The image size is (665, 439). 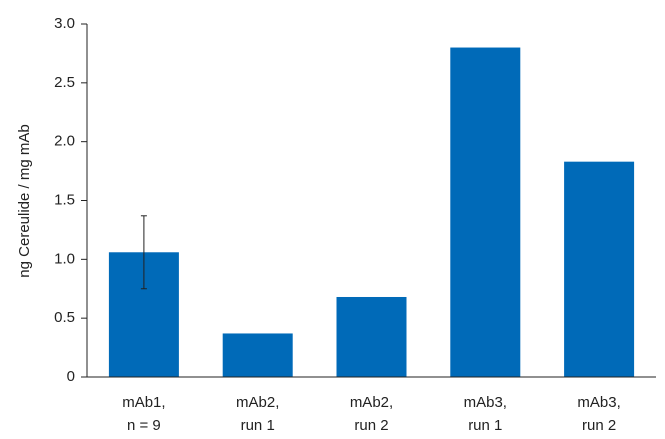 What do you see at coordinates (64, 141) in the screenshot?
I see `y-tick-label: 2.0` at bounding box center [64, 141].